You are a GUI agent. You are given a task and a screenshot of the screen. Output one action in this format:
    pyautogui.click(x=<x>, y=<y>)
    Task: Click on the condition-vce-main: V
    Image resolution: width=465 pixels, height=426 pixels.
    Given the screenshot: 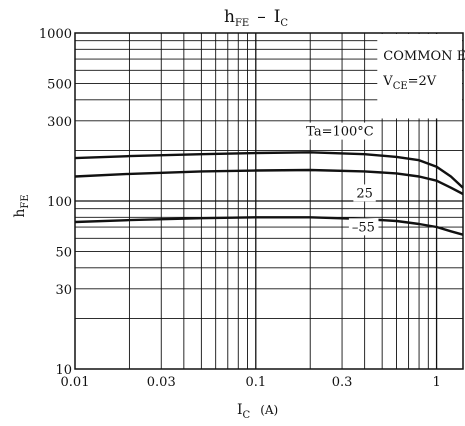 What is the action you would take?
    pyautogui.click(x=387, y=81)
    